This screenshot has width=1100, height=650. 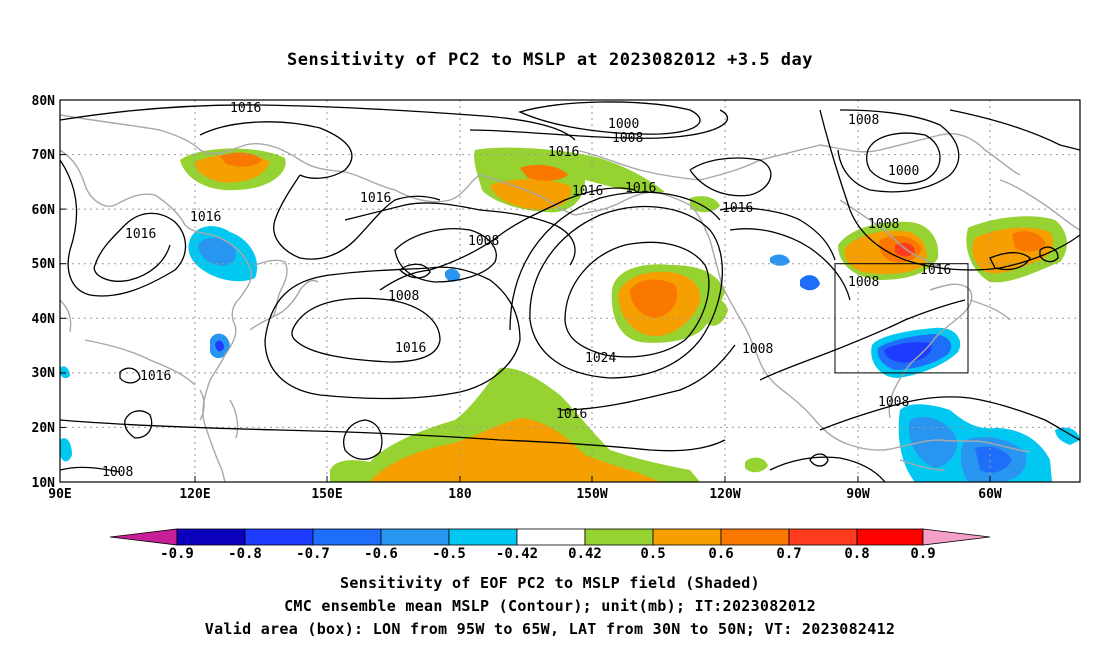 What do you see at coordinates (44, 483) in the screenshot?
I see `lat-label: 10N` at bounding box center [44, 483].